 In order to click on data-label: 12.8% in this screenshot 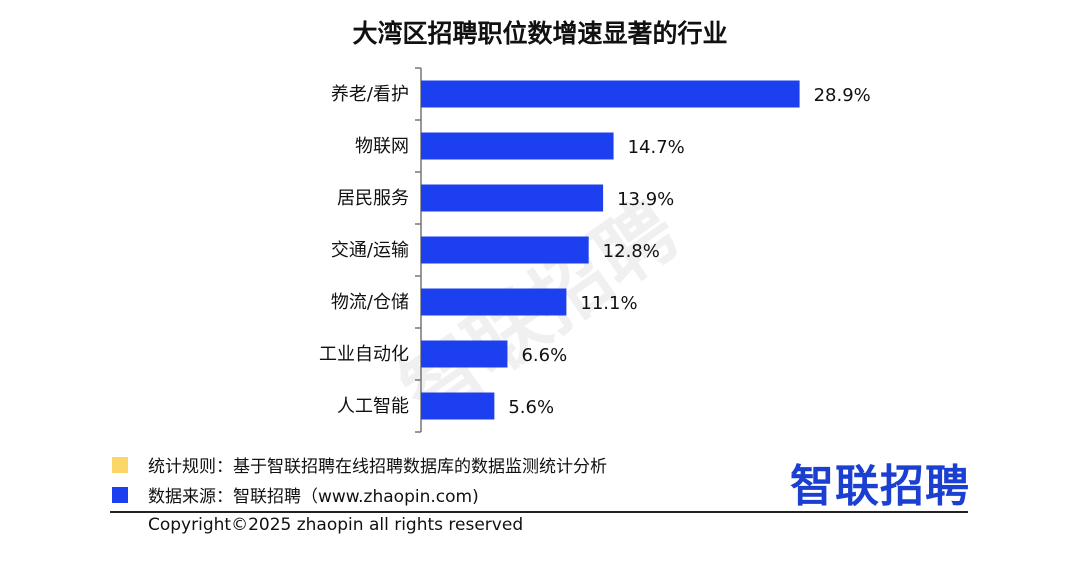, I will do `click(631, 251)`.